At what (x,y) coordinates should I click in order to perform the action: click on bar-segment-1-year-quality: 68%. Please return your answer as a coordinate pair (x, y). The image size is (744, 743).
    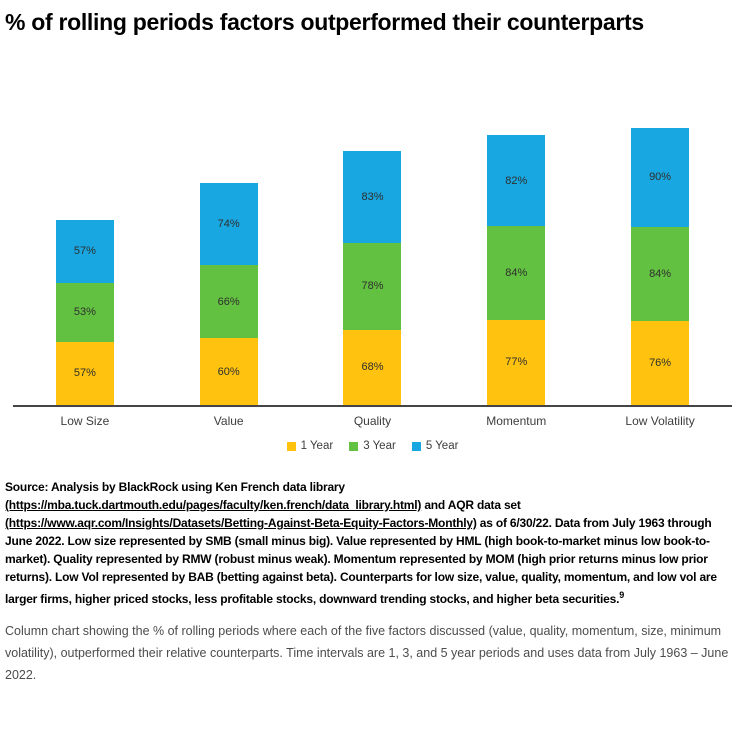
    Looking at the image, I should click on (372, 367).